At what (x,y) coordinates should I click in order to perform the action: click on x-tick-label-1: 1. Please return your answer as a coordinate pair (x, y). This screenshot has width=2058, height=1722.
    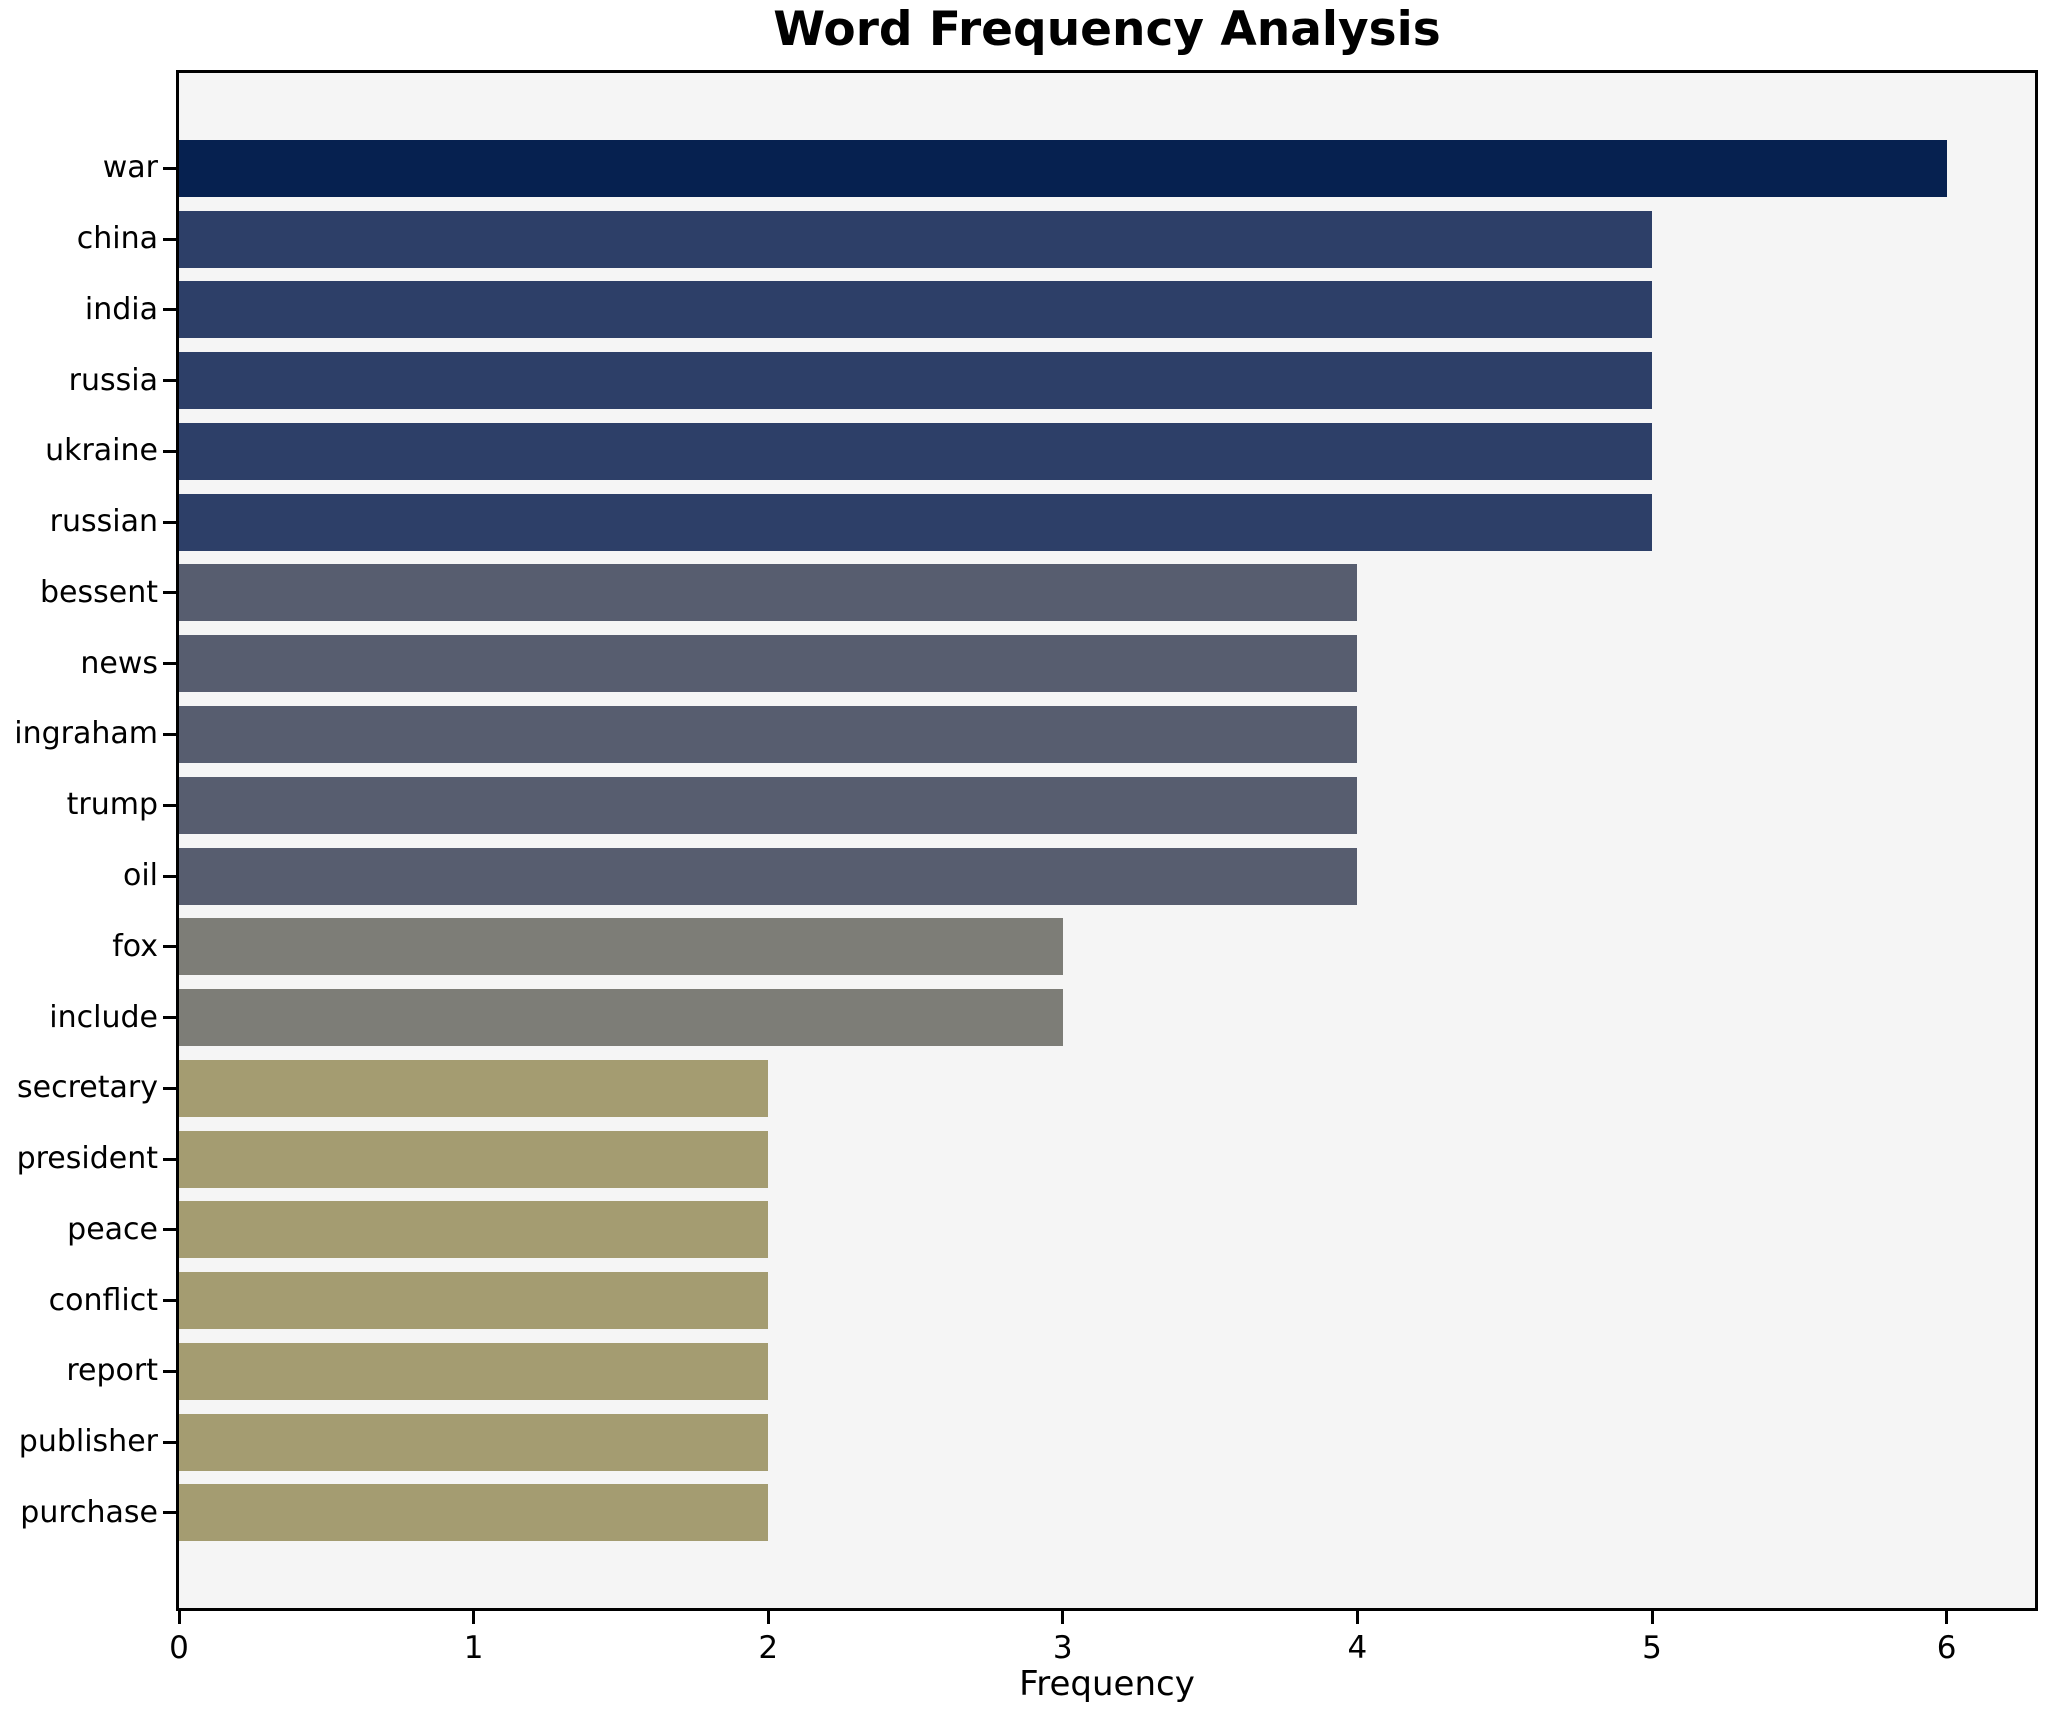
    Looking at the image, I should click on (473, 1648).